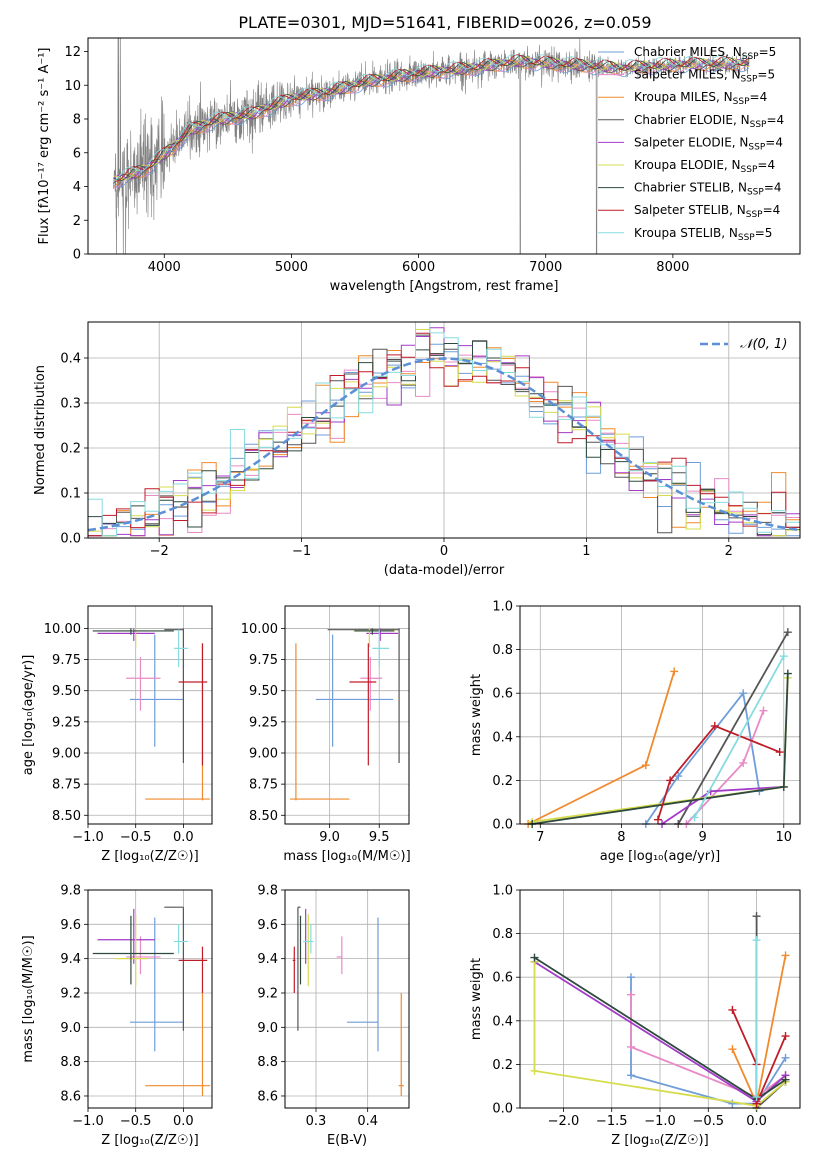 The width and height of the screenshot is (819, 1170). Describe the element at coordinates (672, 267) in the screenshot. I see `x-tick-label: 8000` at that location.